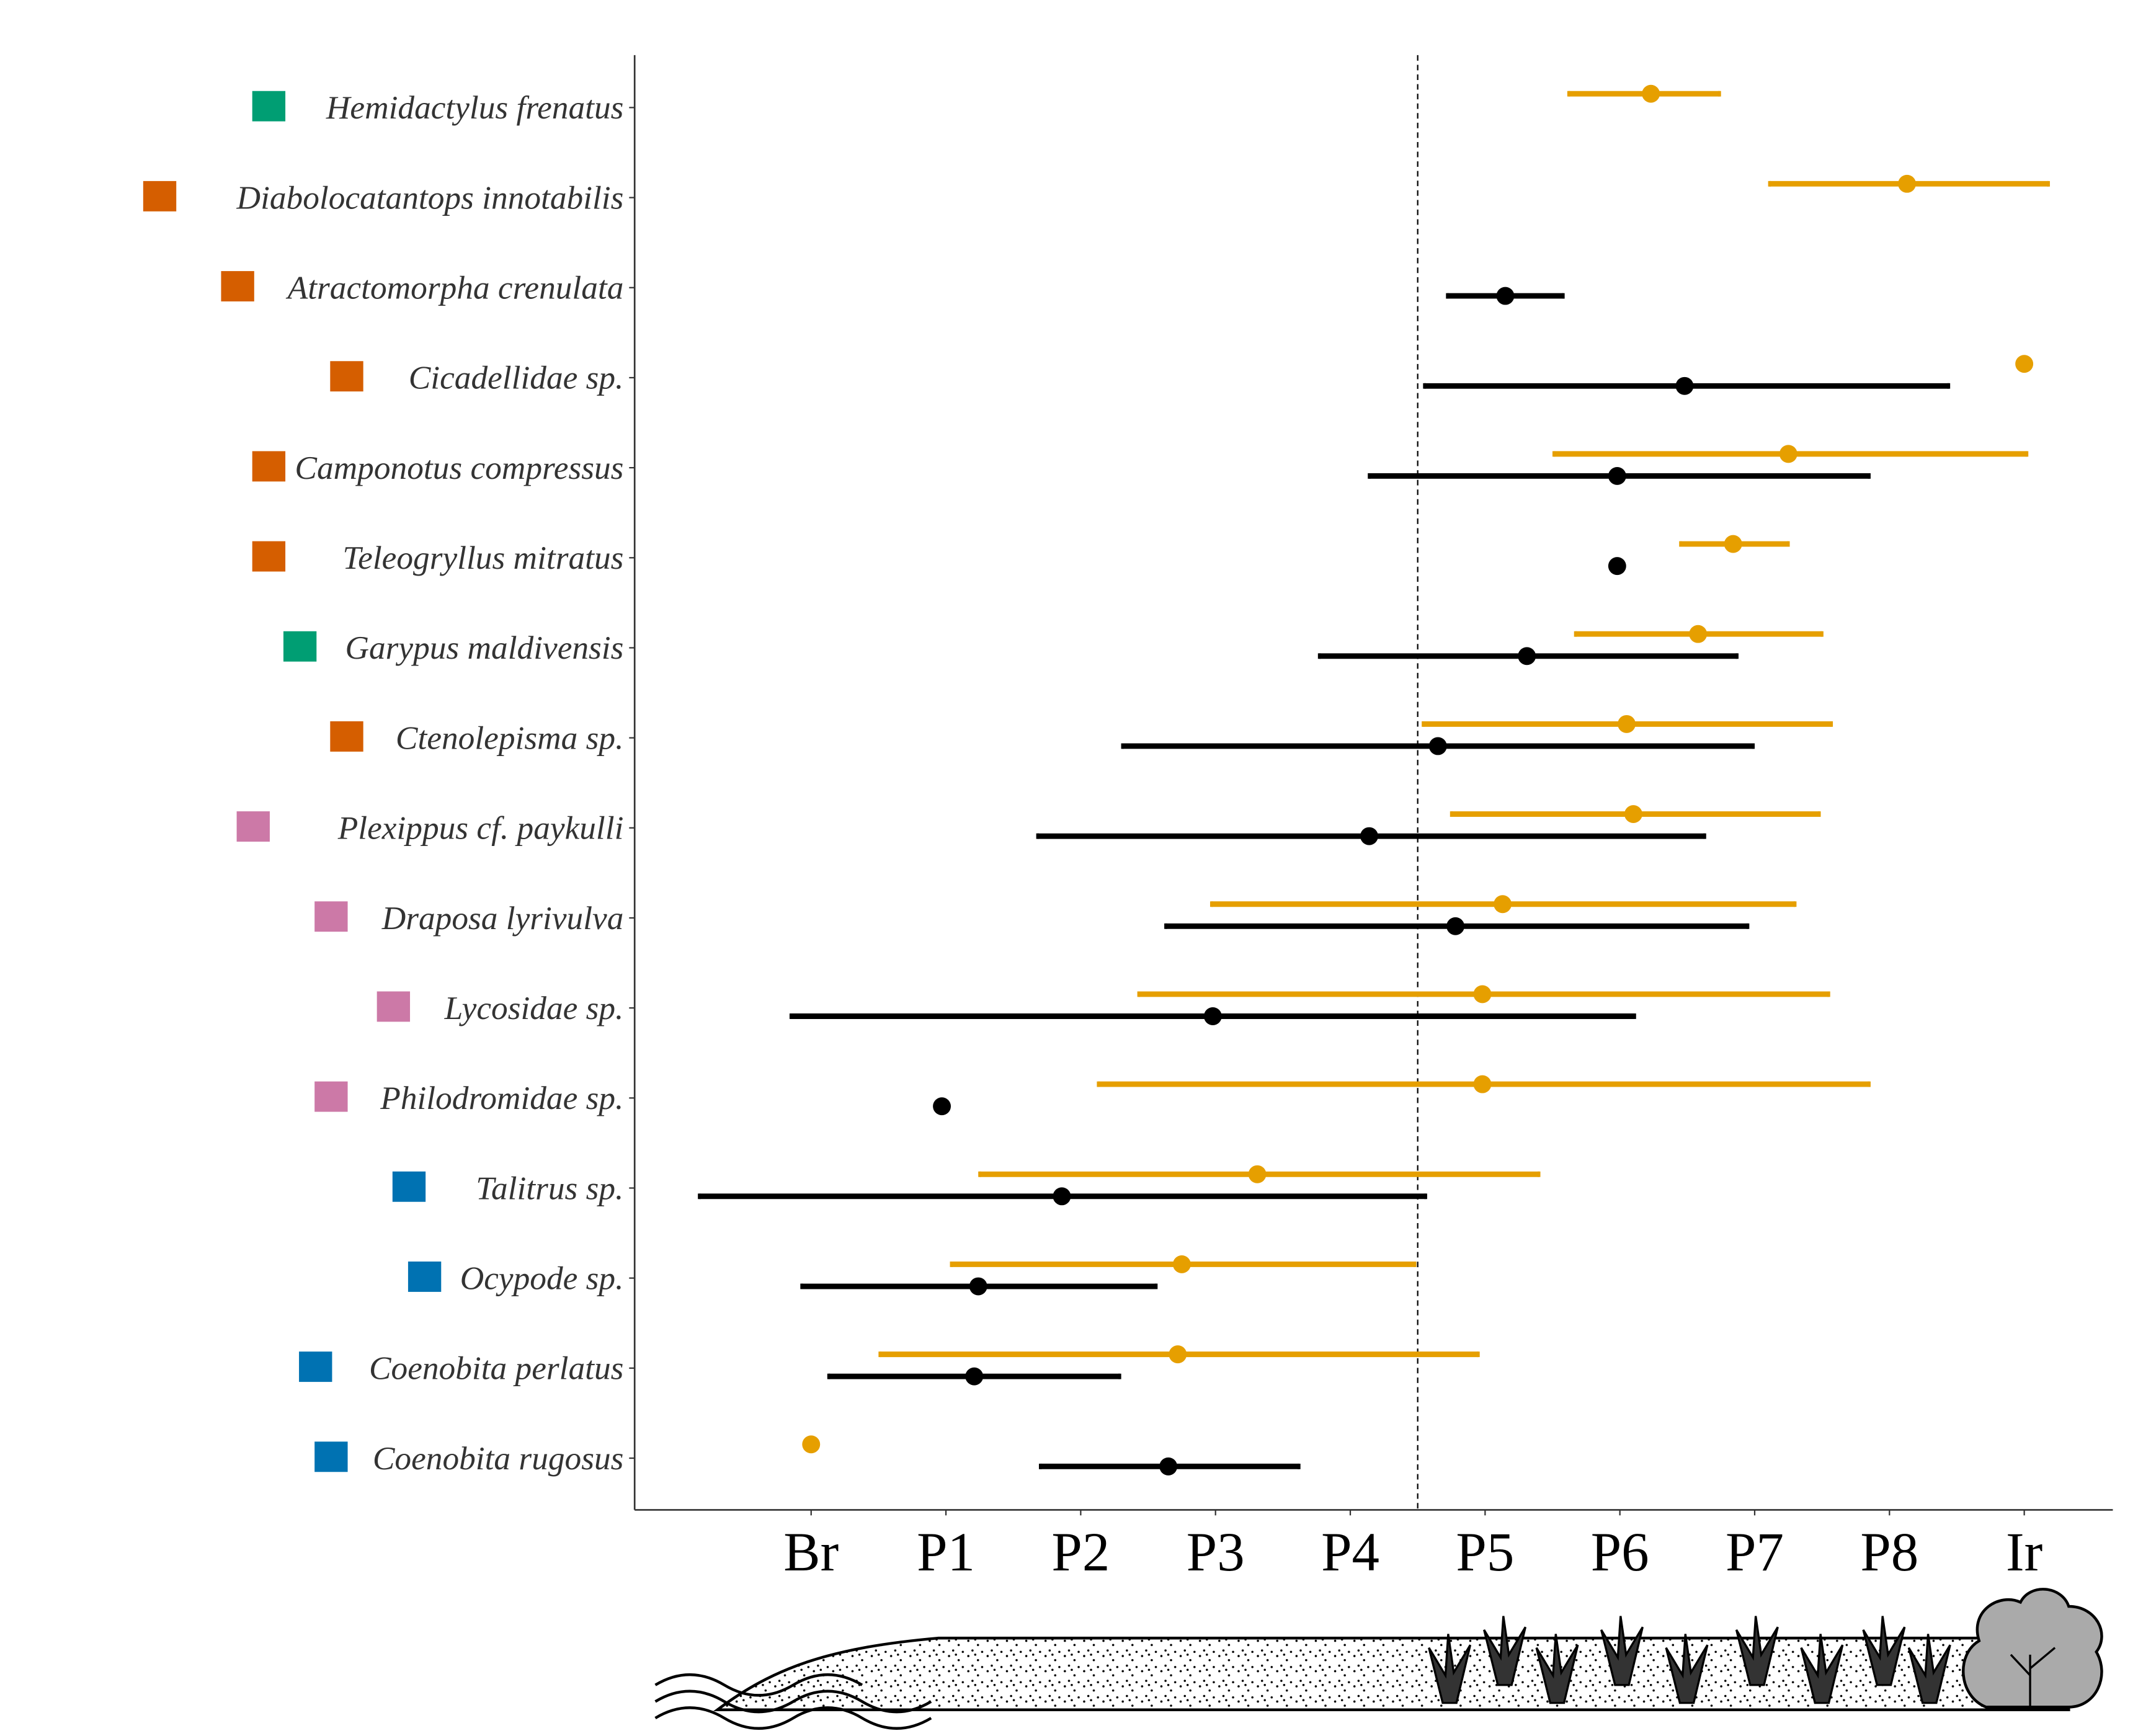 The image size is (2138, 1736). Describe the element at coordinates (2024, 1552) in the screenshot. I see `x-tick-label: Ir` at that location.